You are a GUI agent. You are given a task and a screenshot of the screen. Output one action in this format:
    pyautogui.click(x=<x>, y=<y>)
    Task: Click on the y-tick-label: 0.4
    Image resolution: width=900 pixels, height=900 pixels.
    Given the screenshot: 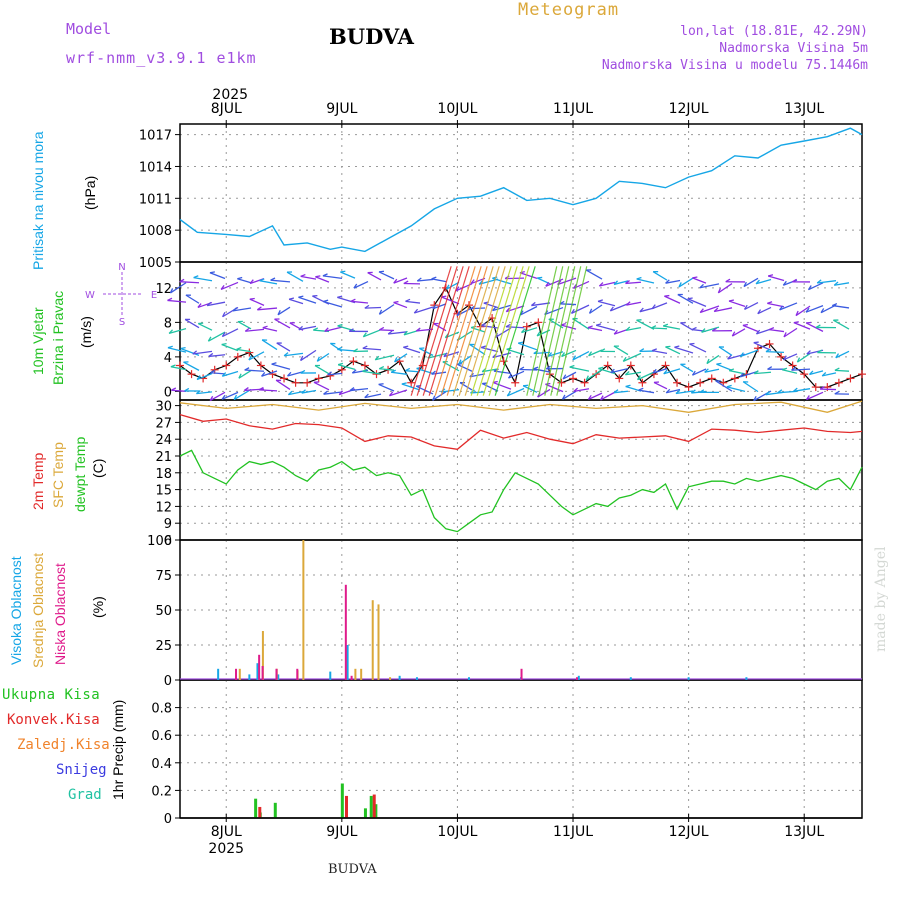 What is the action you would take?
    pyautogui.click(x=161, y=764)
    